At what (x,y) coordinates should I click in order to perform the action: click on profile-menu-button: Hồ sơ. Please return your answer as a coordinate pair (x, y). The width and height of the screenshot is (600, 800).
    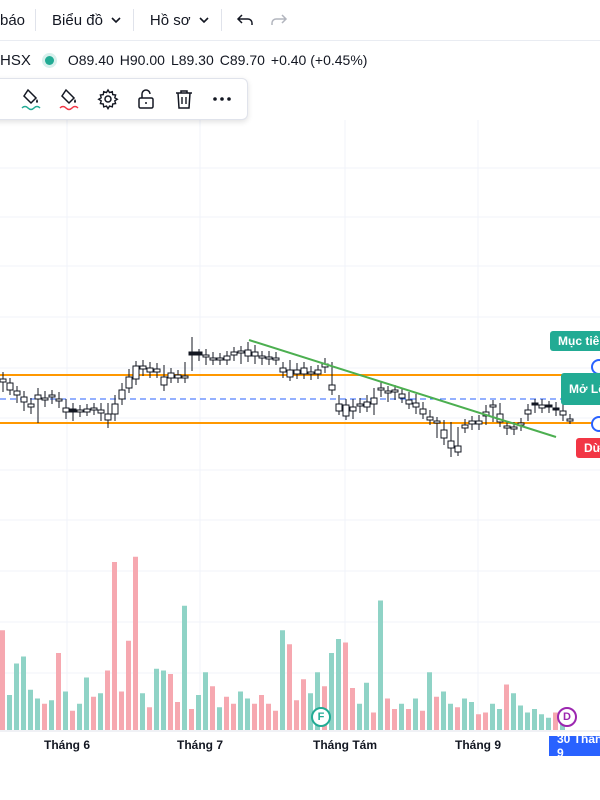
    Looking at the image, I should click on (177, 20).